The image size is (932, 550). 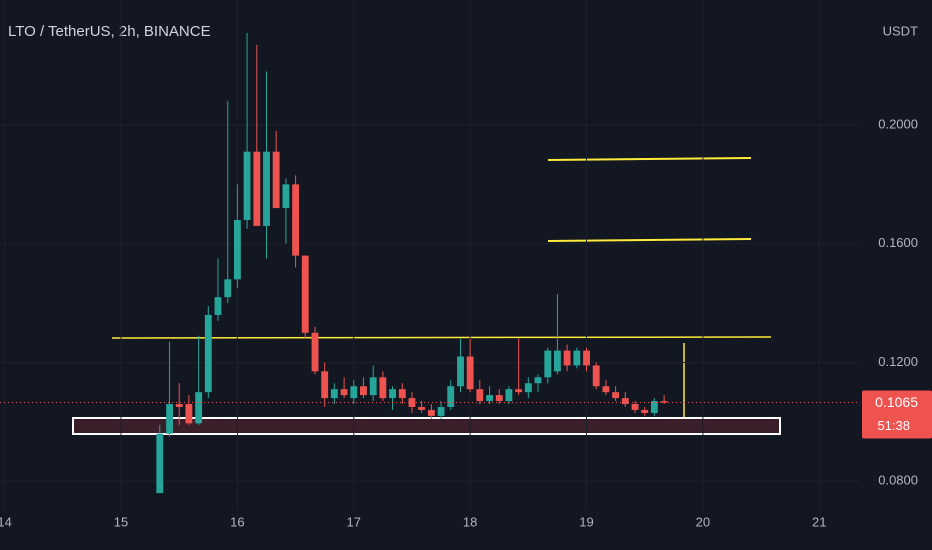 I want to click on y-tick-label: 0.0800, so click(x=898, y=480).